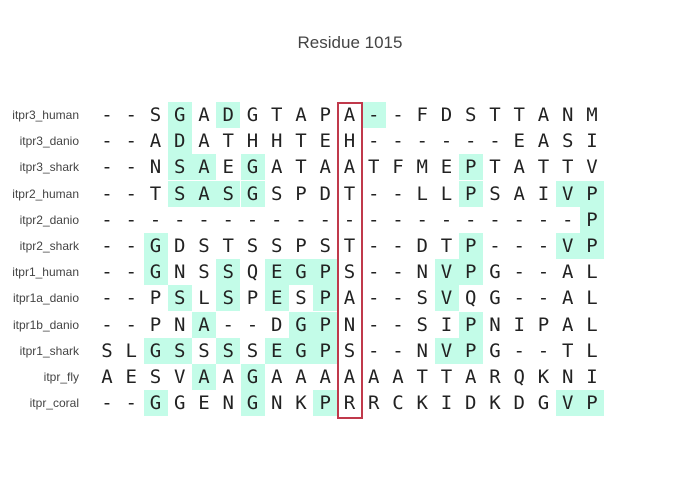 The width and height of the screenshot is (700, 500). I want to click on residue-cell: K, so click(301, 403).